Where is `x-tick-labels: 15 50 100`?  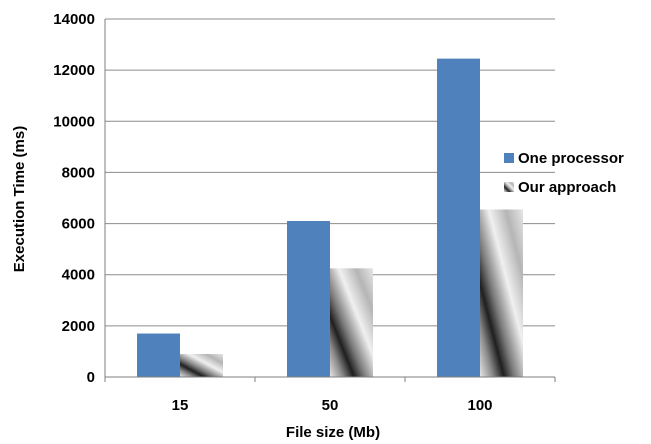 x-tick-labels: 15 50 100 is located at coordinates (332, 405).